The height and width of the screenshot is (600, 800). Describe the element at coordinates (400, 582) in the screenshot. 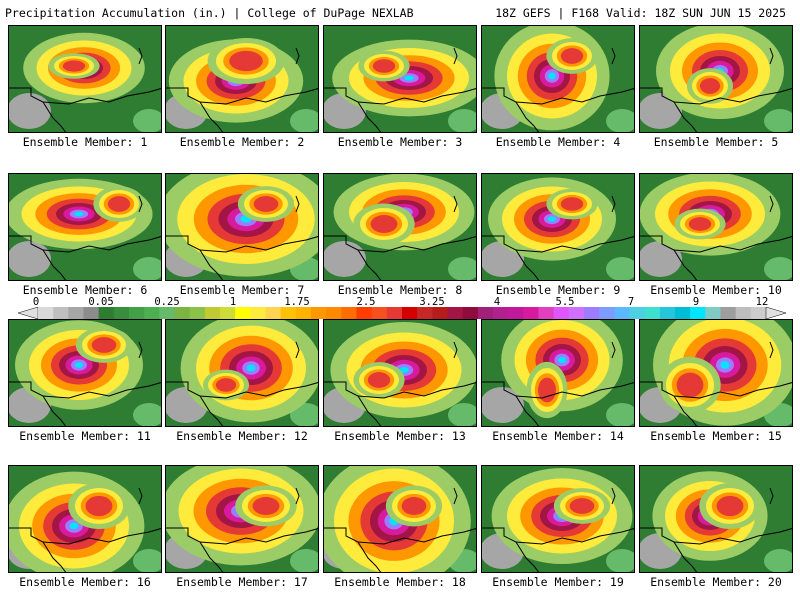

I see `member-caption: Ensemble Member: 18` at that location.